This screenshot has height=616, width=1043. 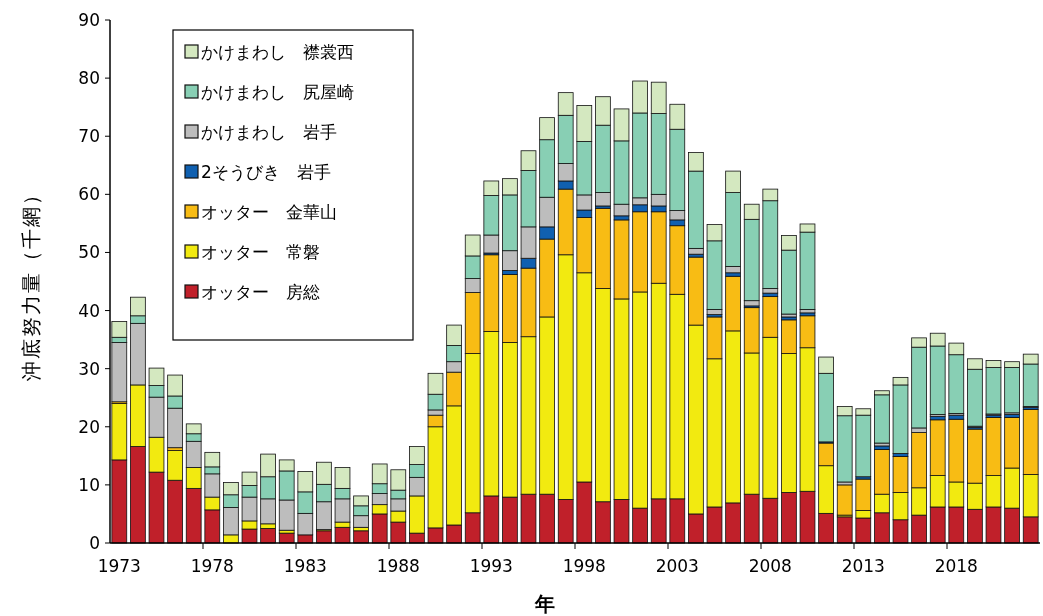 What do you see at coordinates (398, 566) in the screenshot?
I see `x-tick-label: 1988` at bounding box center [398, 566].